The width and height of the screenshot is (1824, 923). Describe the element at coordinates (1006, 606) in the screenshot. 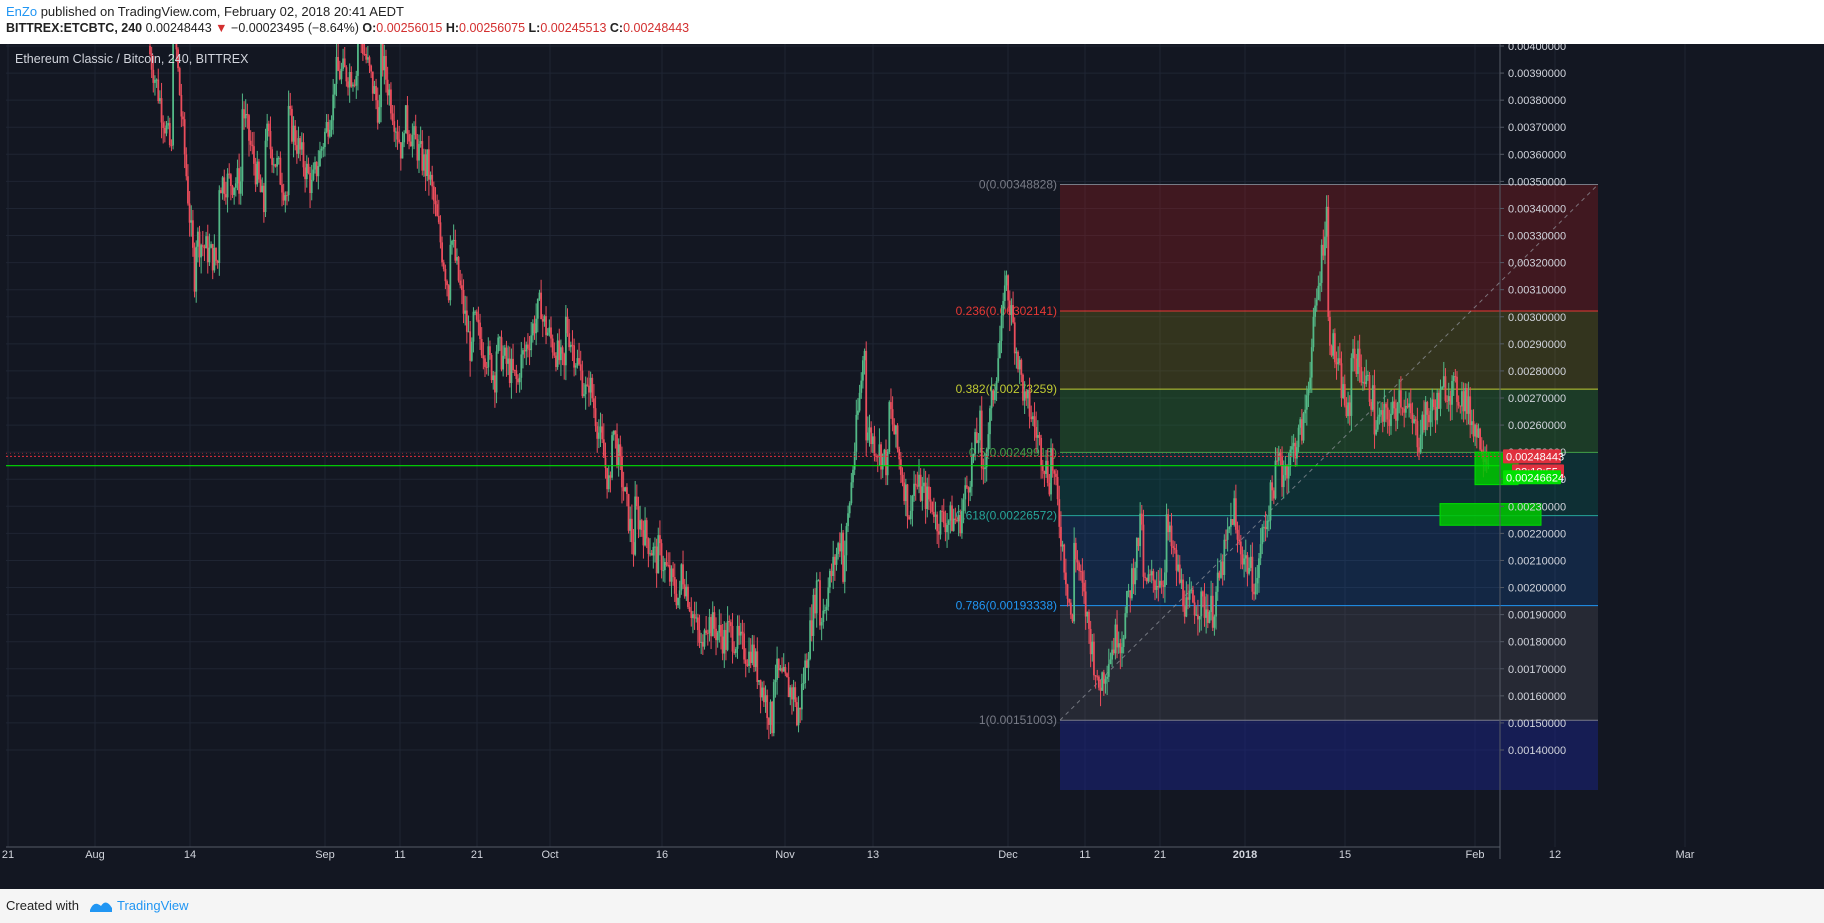

I see `fib-level-label: 0.786(0.00193338)` at that location.